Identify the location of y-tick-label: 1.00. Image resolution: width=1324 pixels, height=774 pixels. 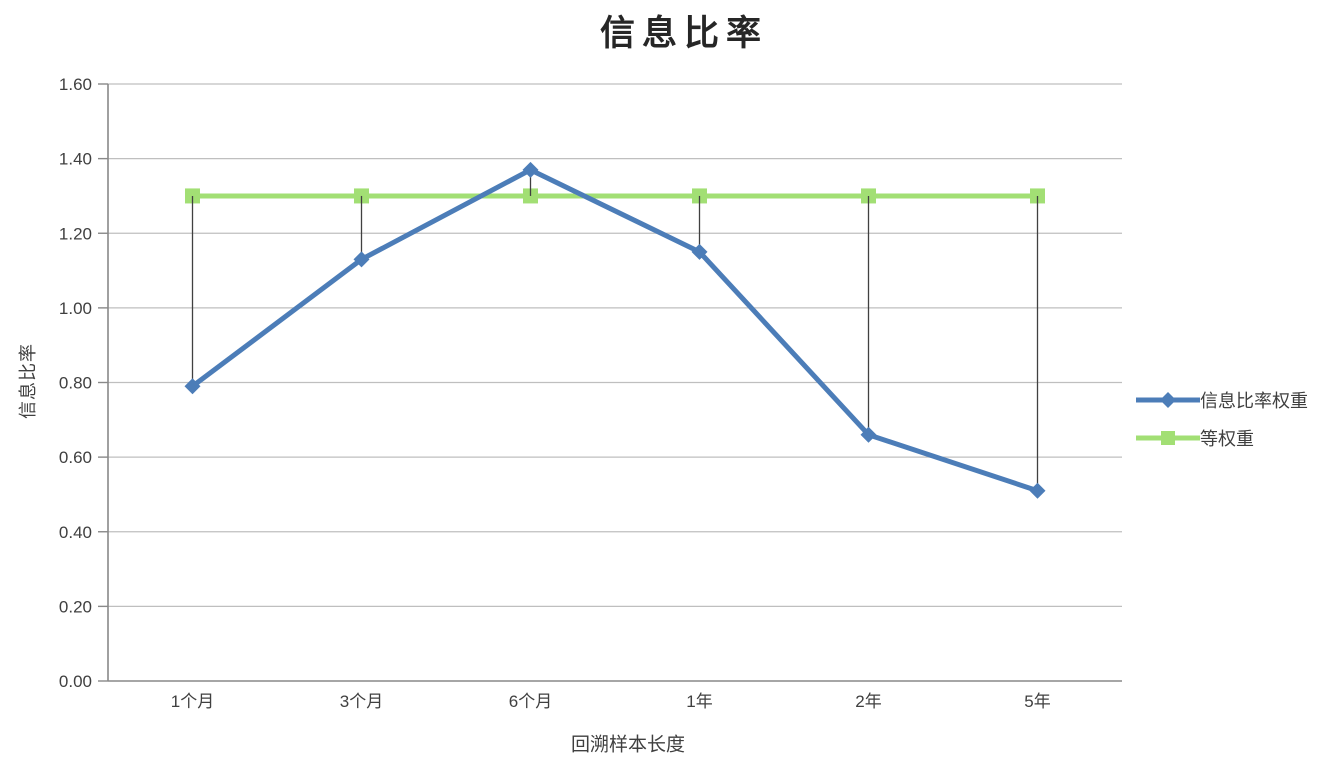
(75, 308).